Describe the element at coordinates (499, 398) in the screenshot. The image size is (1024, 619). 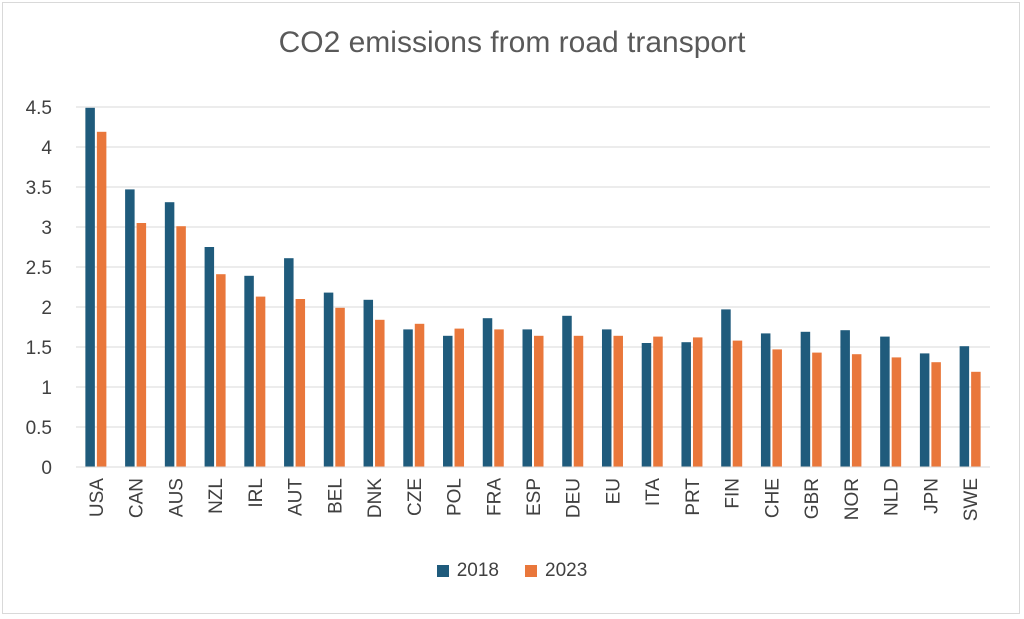
I see `bar-fra-2023` at that location.